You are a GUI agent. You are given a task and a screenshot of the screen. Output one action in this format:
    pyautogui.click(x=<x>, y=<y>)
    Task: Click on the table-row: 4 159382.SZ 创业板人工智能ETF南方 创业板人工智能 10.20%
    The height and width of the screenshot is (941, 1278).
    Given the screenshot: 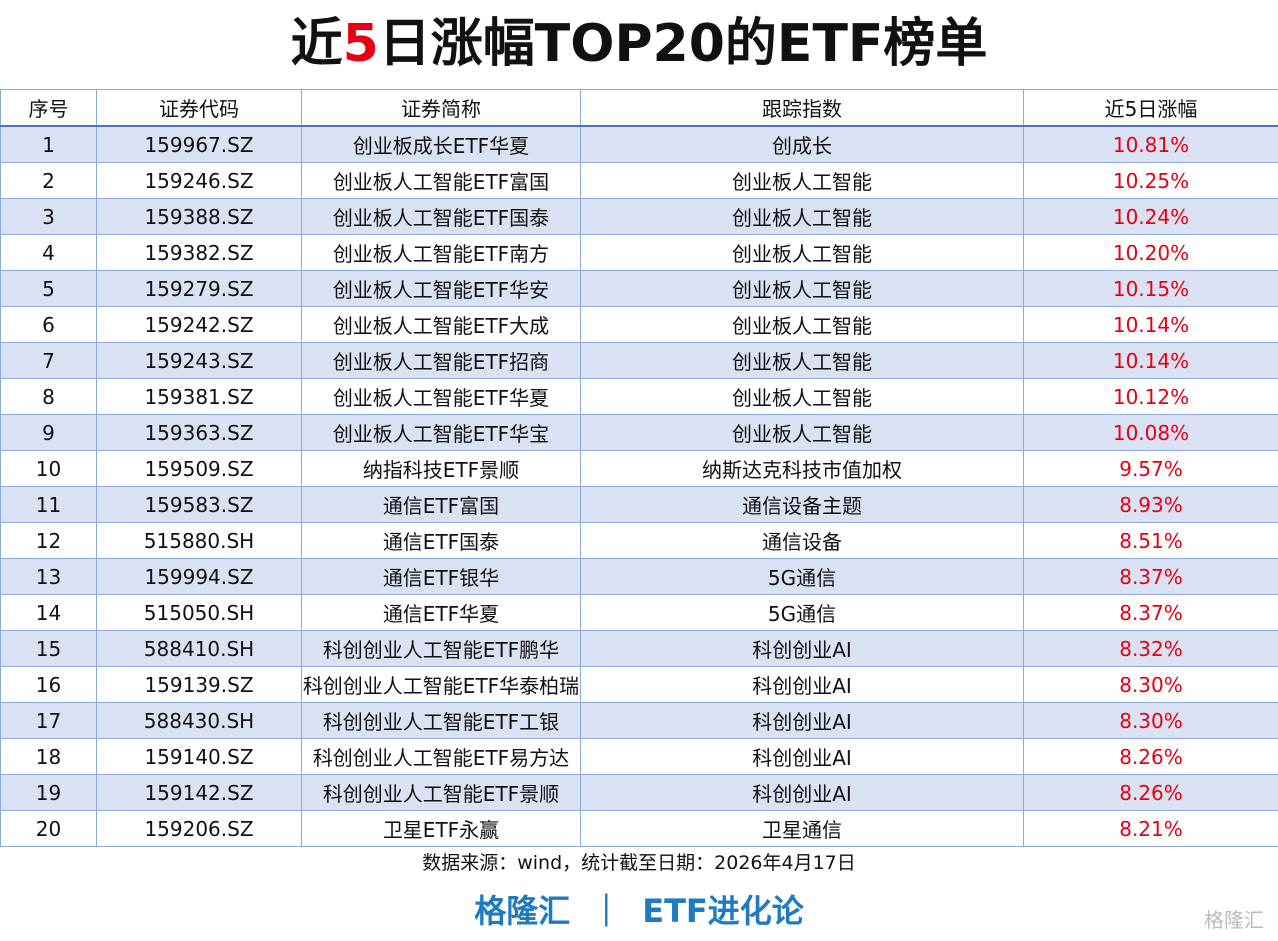 What is the action you would take?
    pyautogui.click(x=639, y=252)
    